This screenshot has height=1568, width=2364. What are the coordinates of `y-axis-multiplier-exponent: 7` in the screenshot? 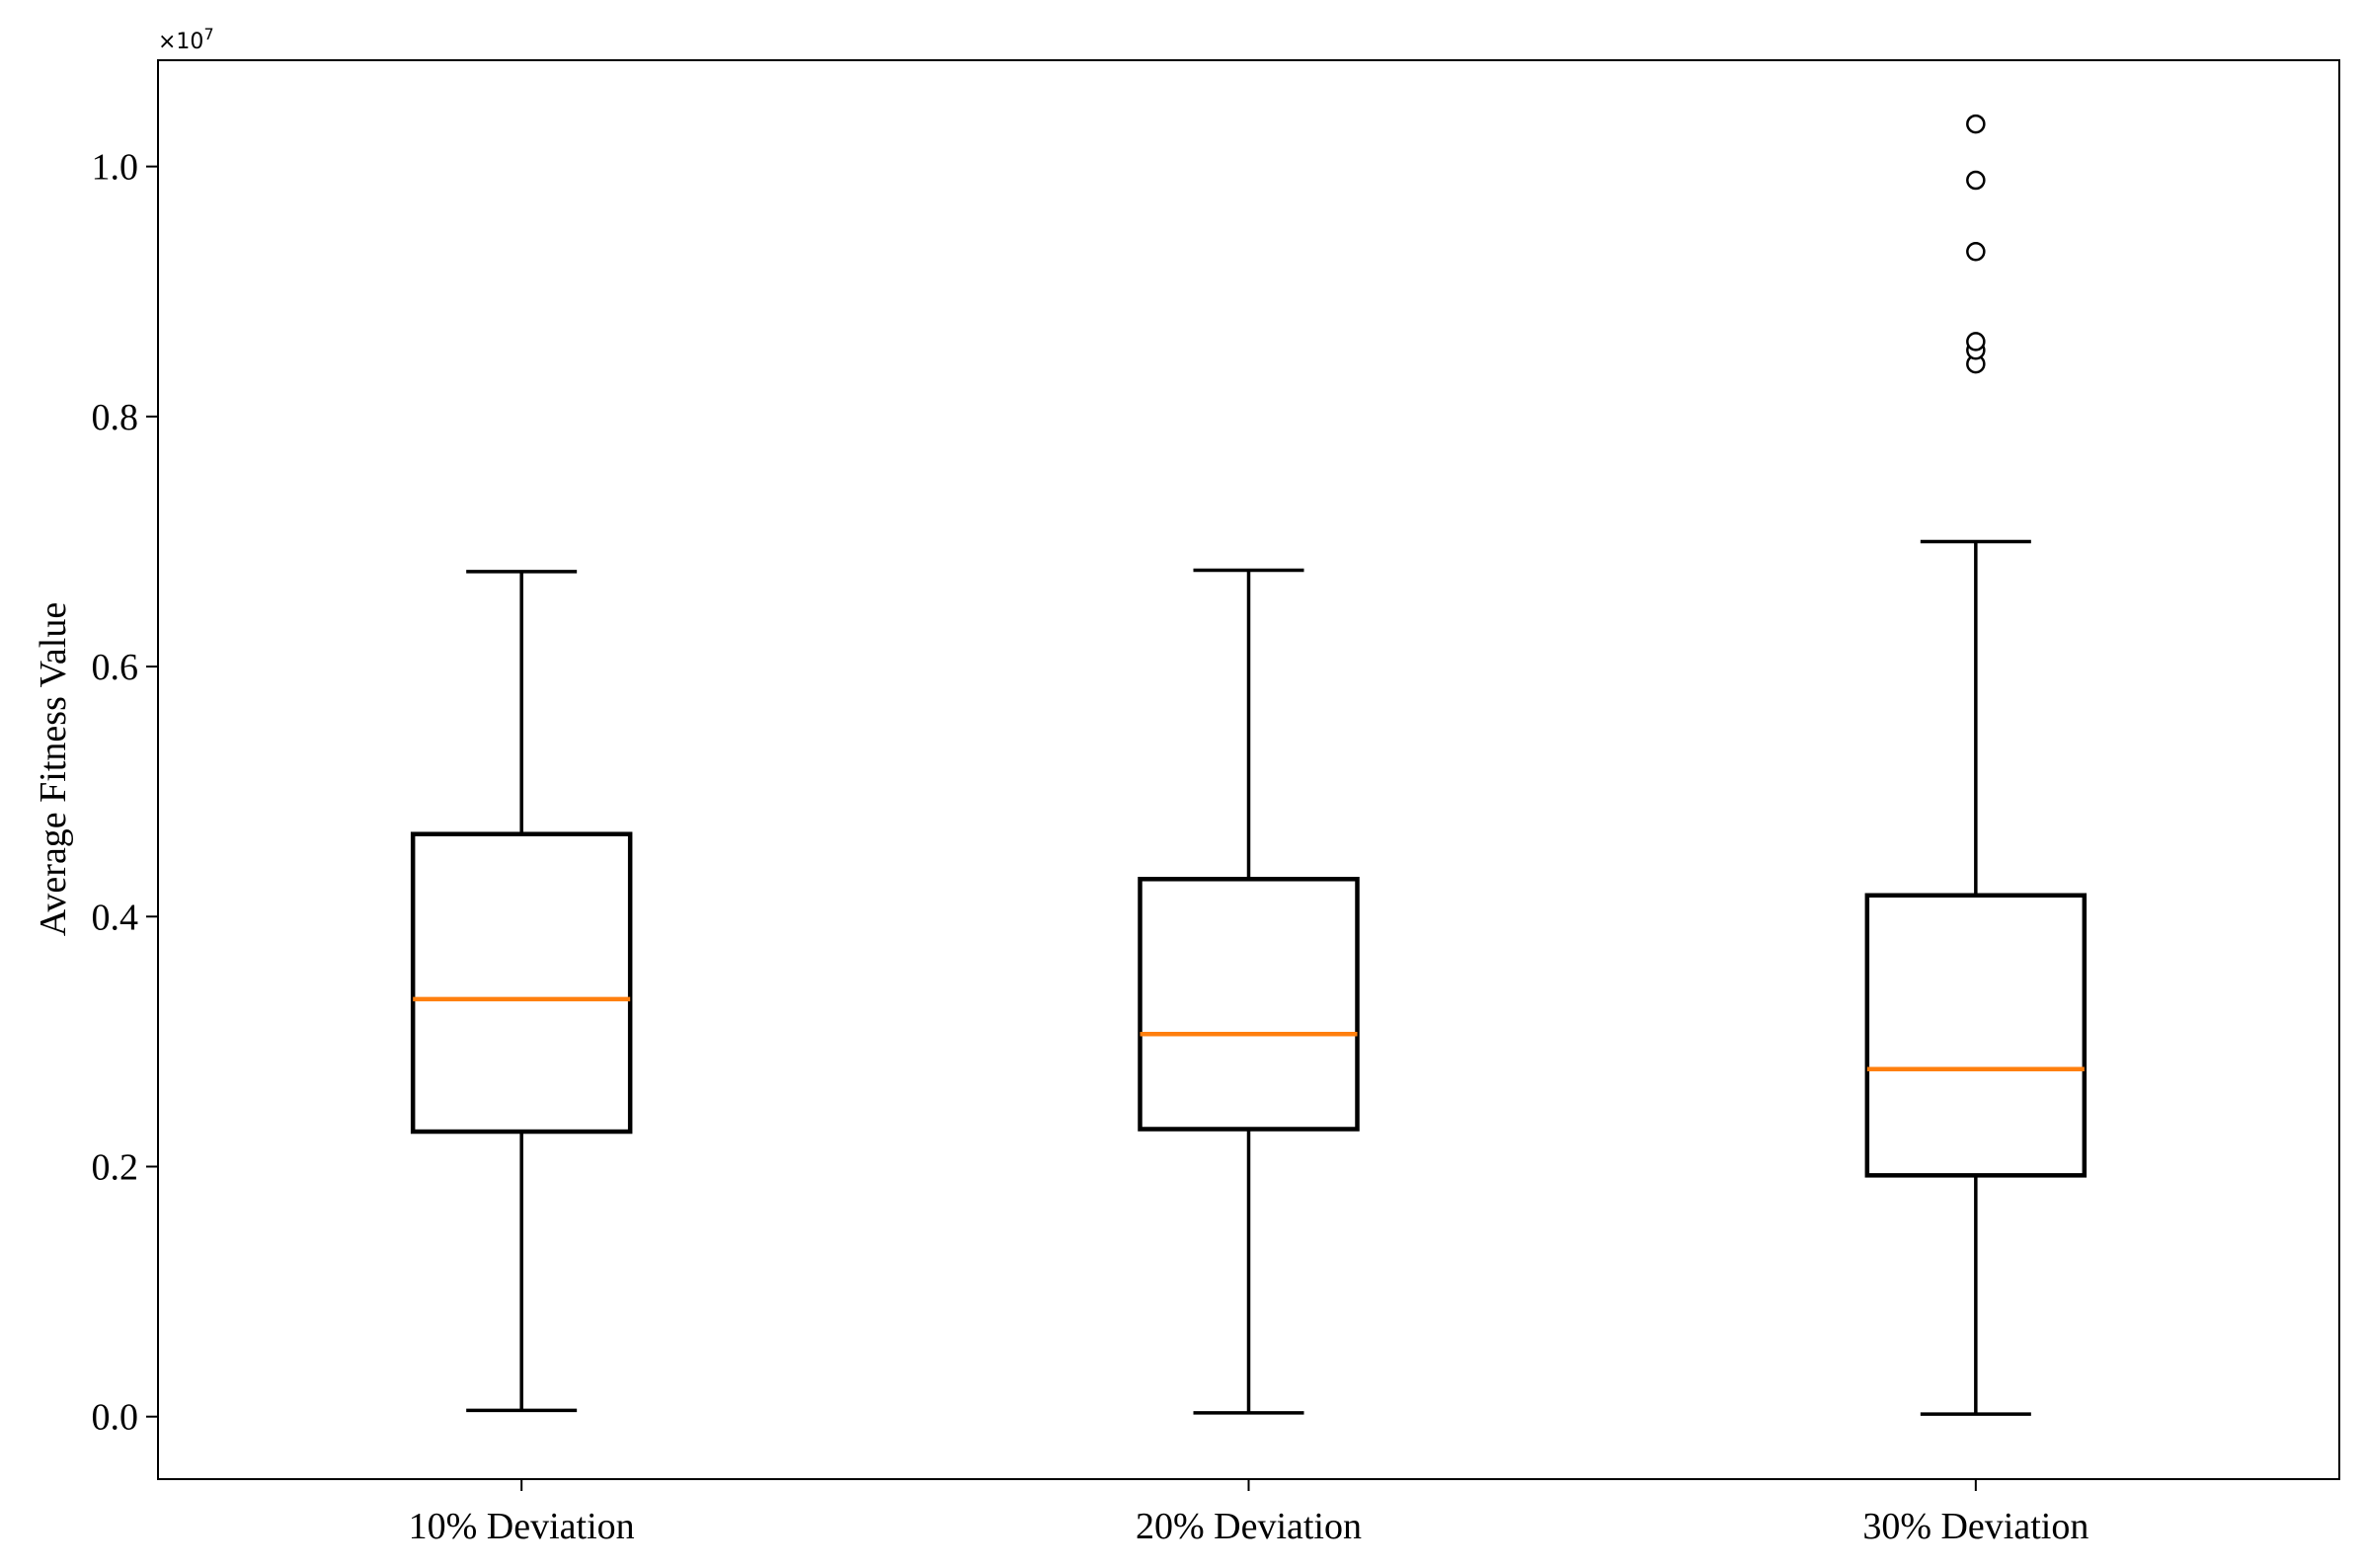 It's located at (208, 34).